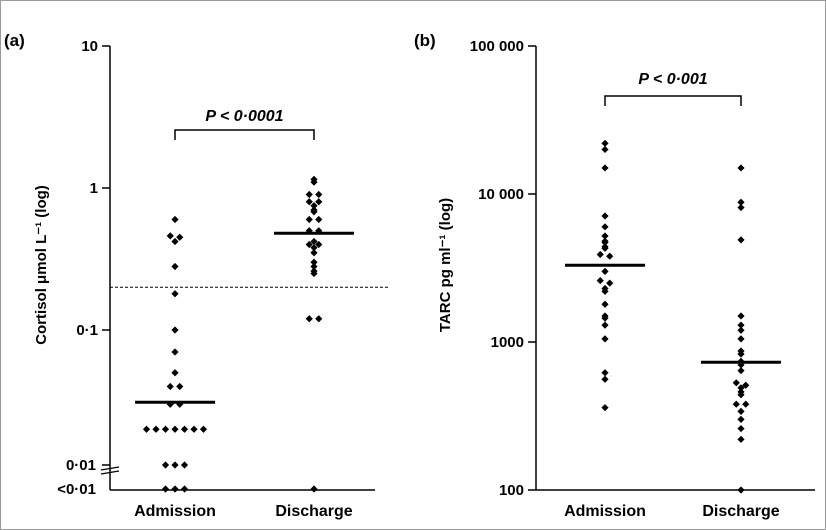 Image resolution: width=826 pixels, height=530 pixels. What do you see at coordinates (232, 334) in the screenshot?
I see `panel-a-points` at bounding box center [232, 334].